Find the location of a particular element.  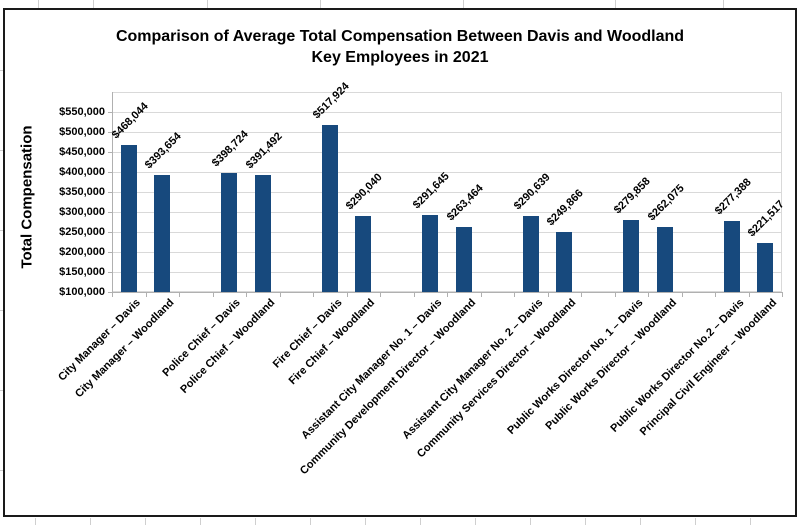

y-tick-label: $550,000 is located at coordinates (82, 112).